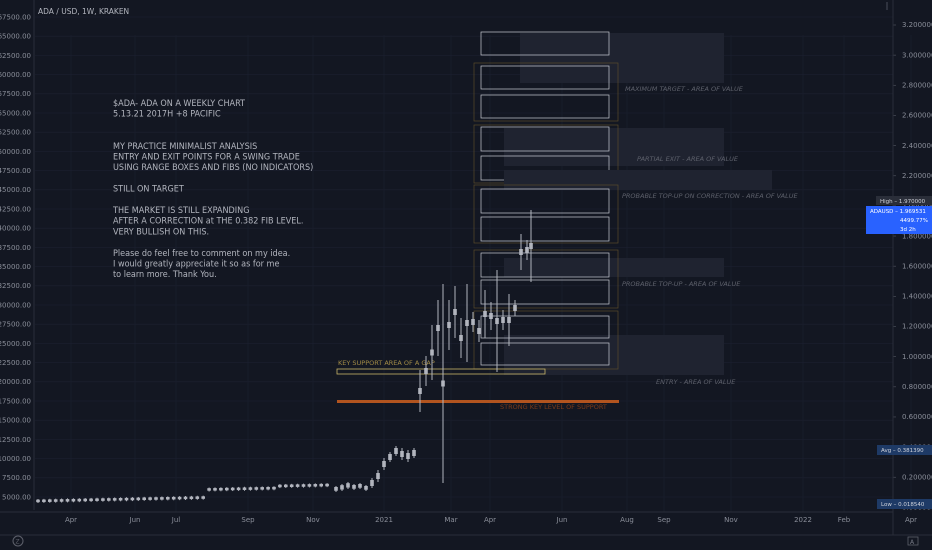 This screenshot has width=932, height=550. What do you see at coordinates (450, 520) in the screenshot?
I see `time-axis-label: Mar` at bounding box center [450, 520].